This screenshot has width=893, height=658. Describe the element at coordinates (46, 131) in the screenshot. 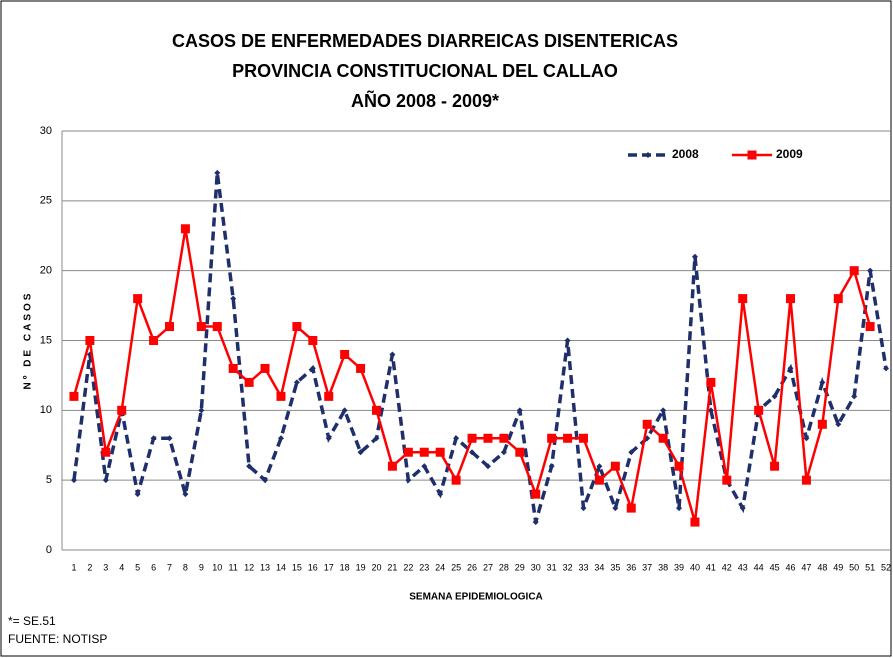

I see `y-tick-label: 30` at that location.